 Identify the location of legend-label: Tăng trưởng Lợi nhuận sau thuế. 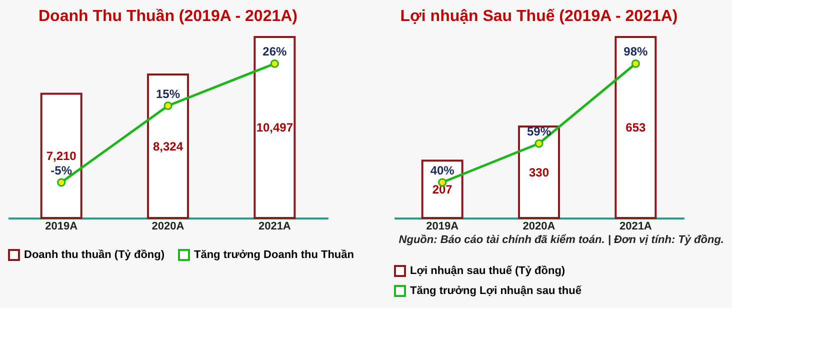
(496, 291).